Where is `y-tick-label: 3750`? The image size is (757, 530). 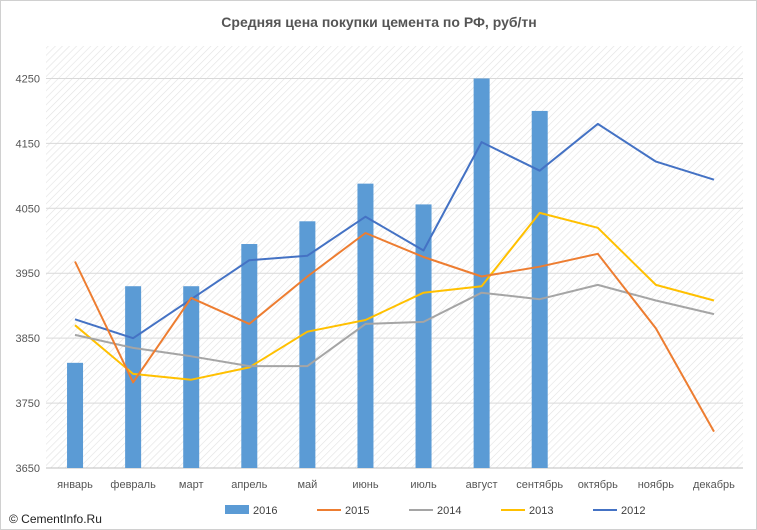 y-tick-label: 3750 is located at coordinates (28, 404).